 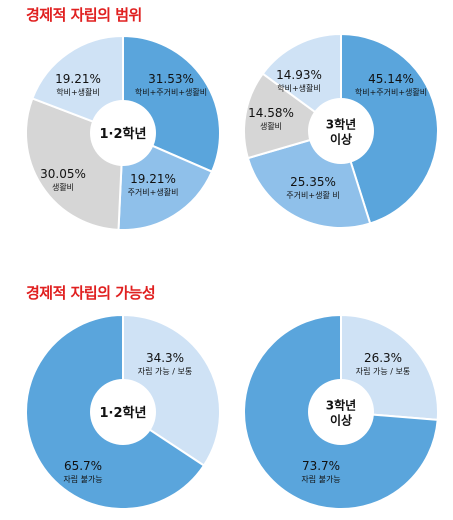 What do you see at coordinates (165, 358) in the screenshot?
I see `data-label: 34.3%` at bounding box center [165, 358].